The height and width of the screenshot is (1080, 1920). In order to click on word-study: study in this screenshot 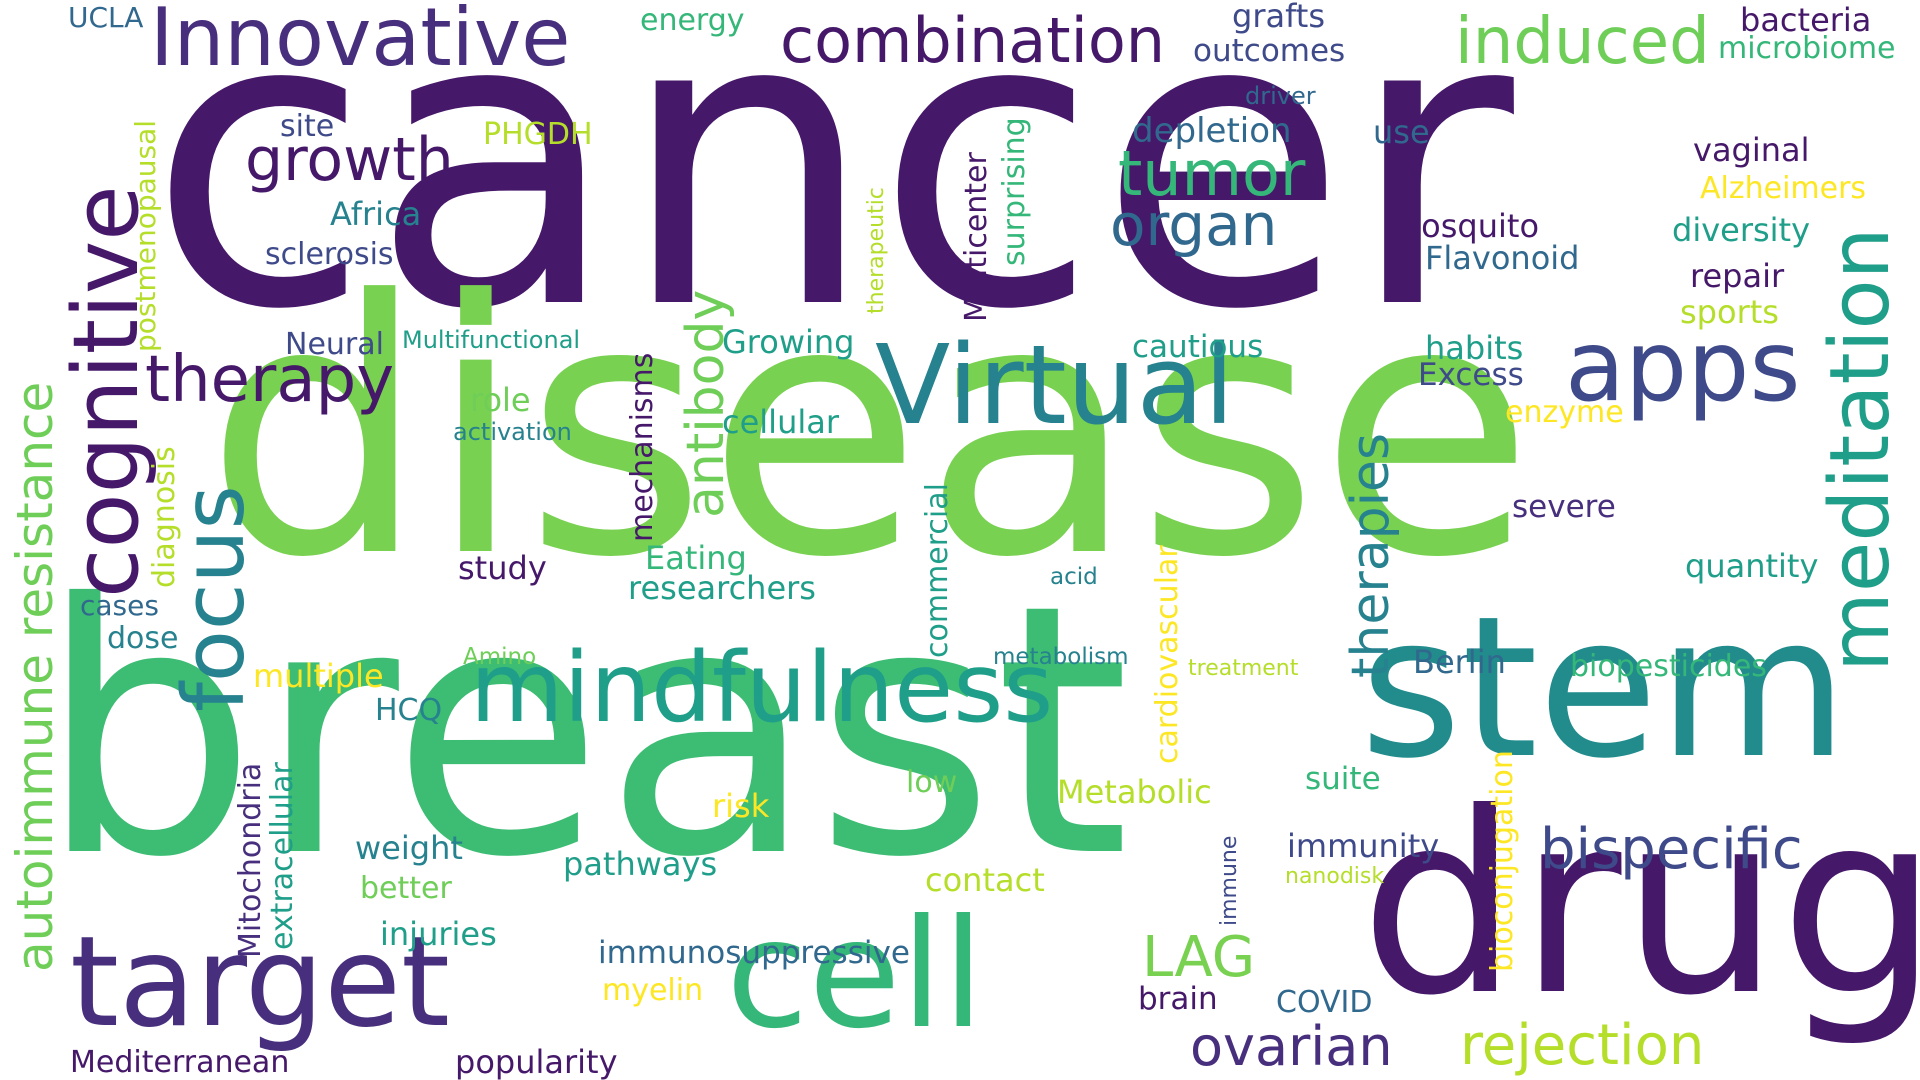, I will do `click(502, 568)`.